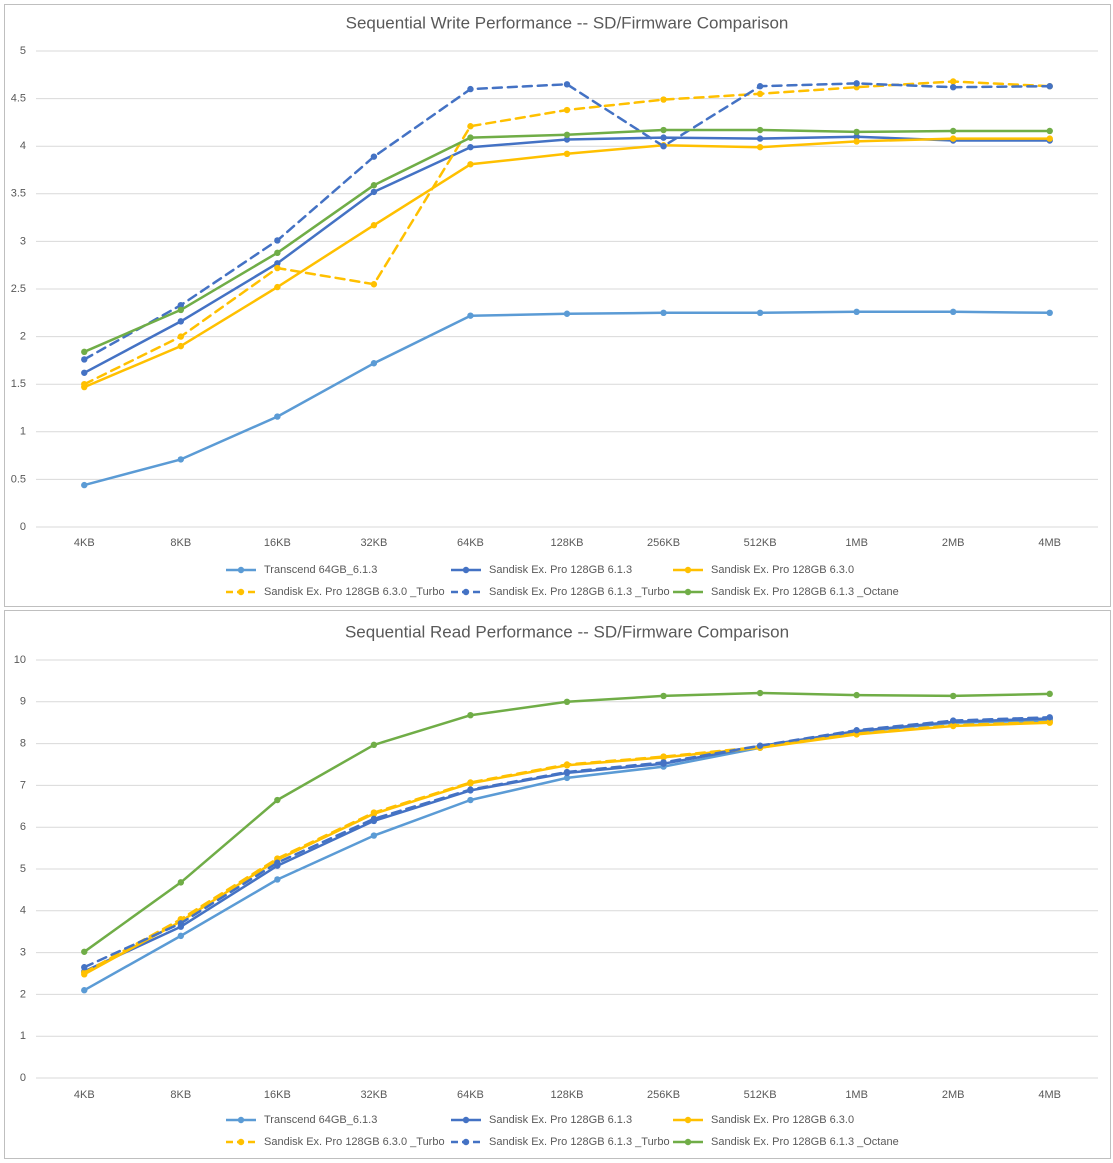 Image resolution: width=1113 pixels, height=1163 pixels. I want to click on x-tick-label: 2MB, so click(953, 1095).